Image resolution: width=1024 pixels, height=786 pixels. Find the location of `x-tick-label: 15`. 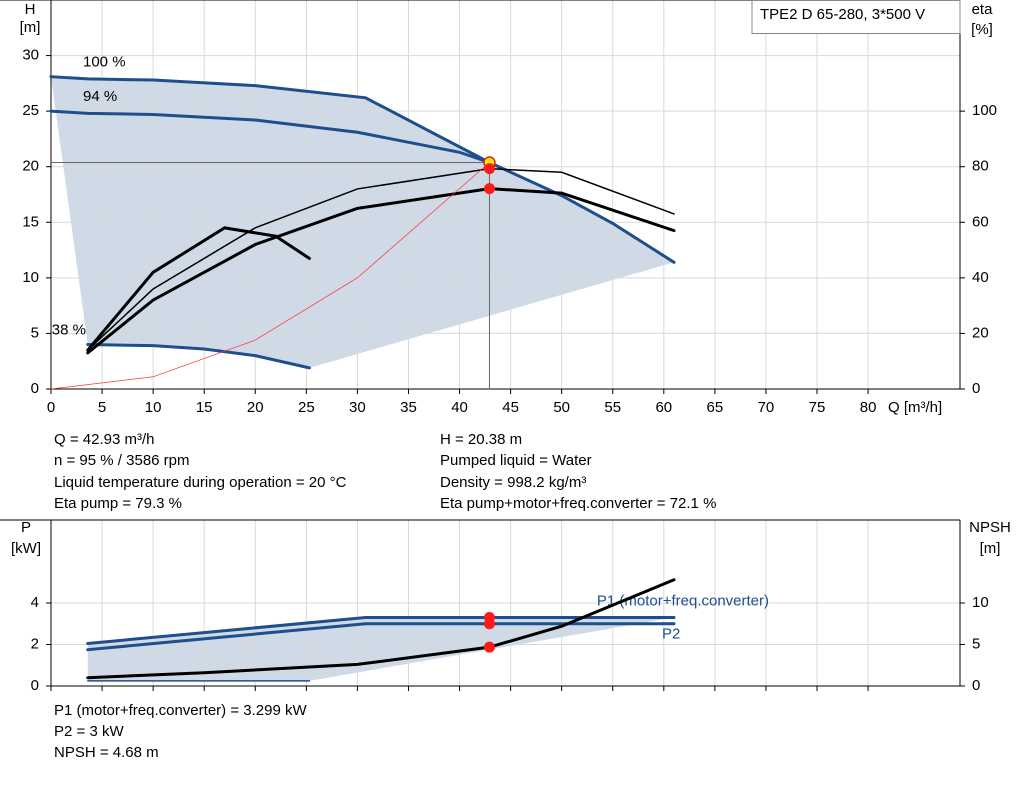

x-tick-label: 15 is located at coordinates (204, 407).